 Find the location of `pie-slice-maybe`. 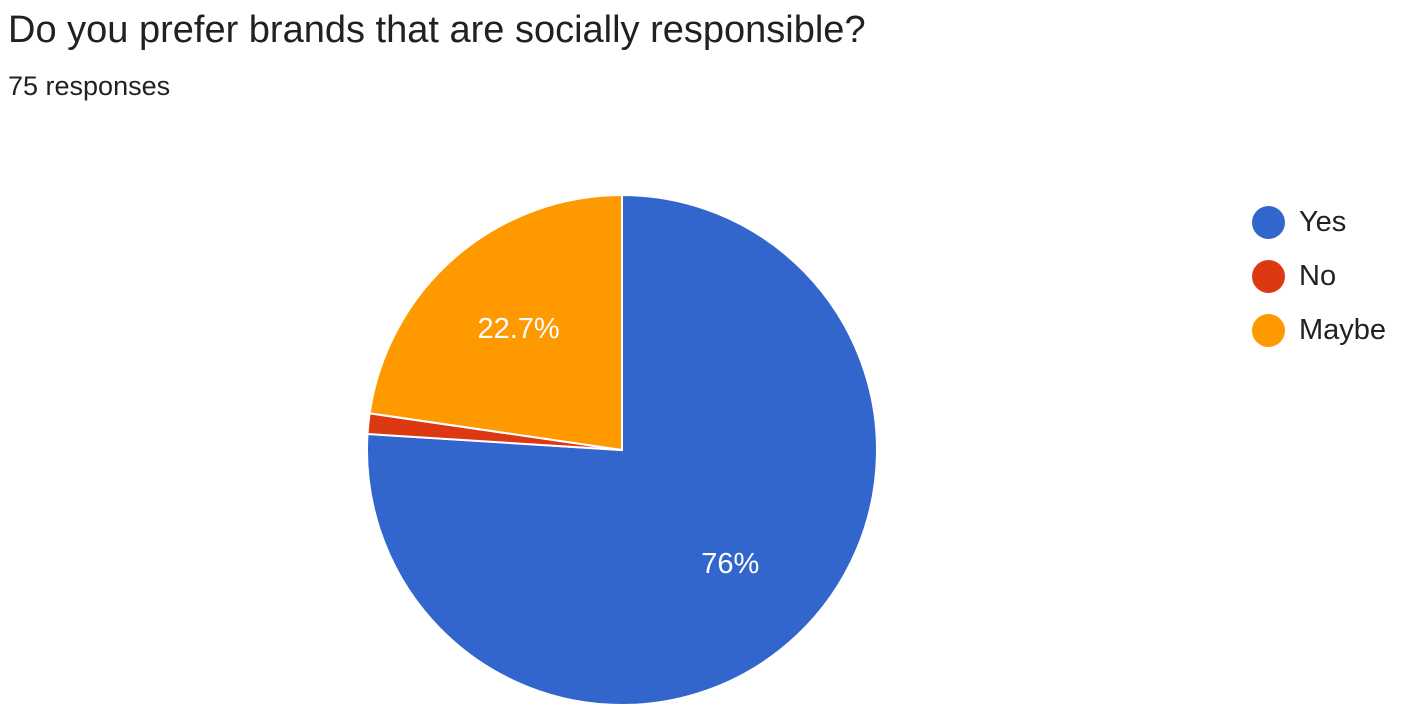

pie-slice-maybe is located at coordinates (495, 322).